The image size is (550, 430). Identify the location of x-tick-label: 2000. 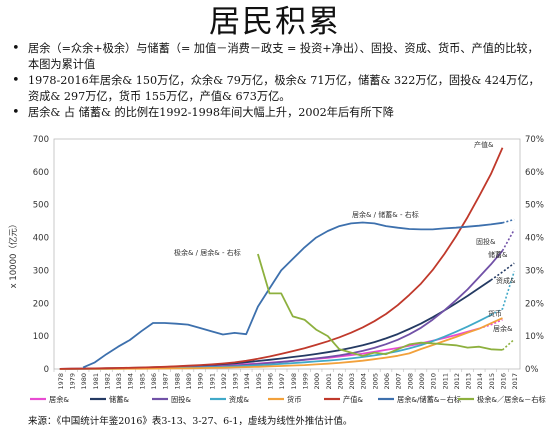
(317, 381).